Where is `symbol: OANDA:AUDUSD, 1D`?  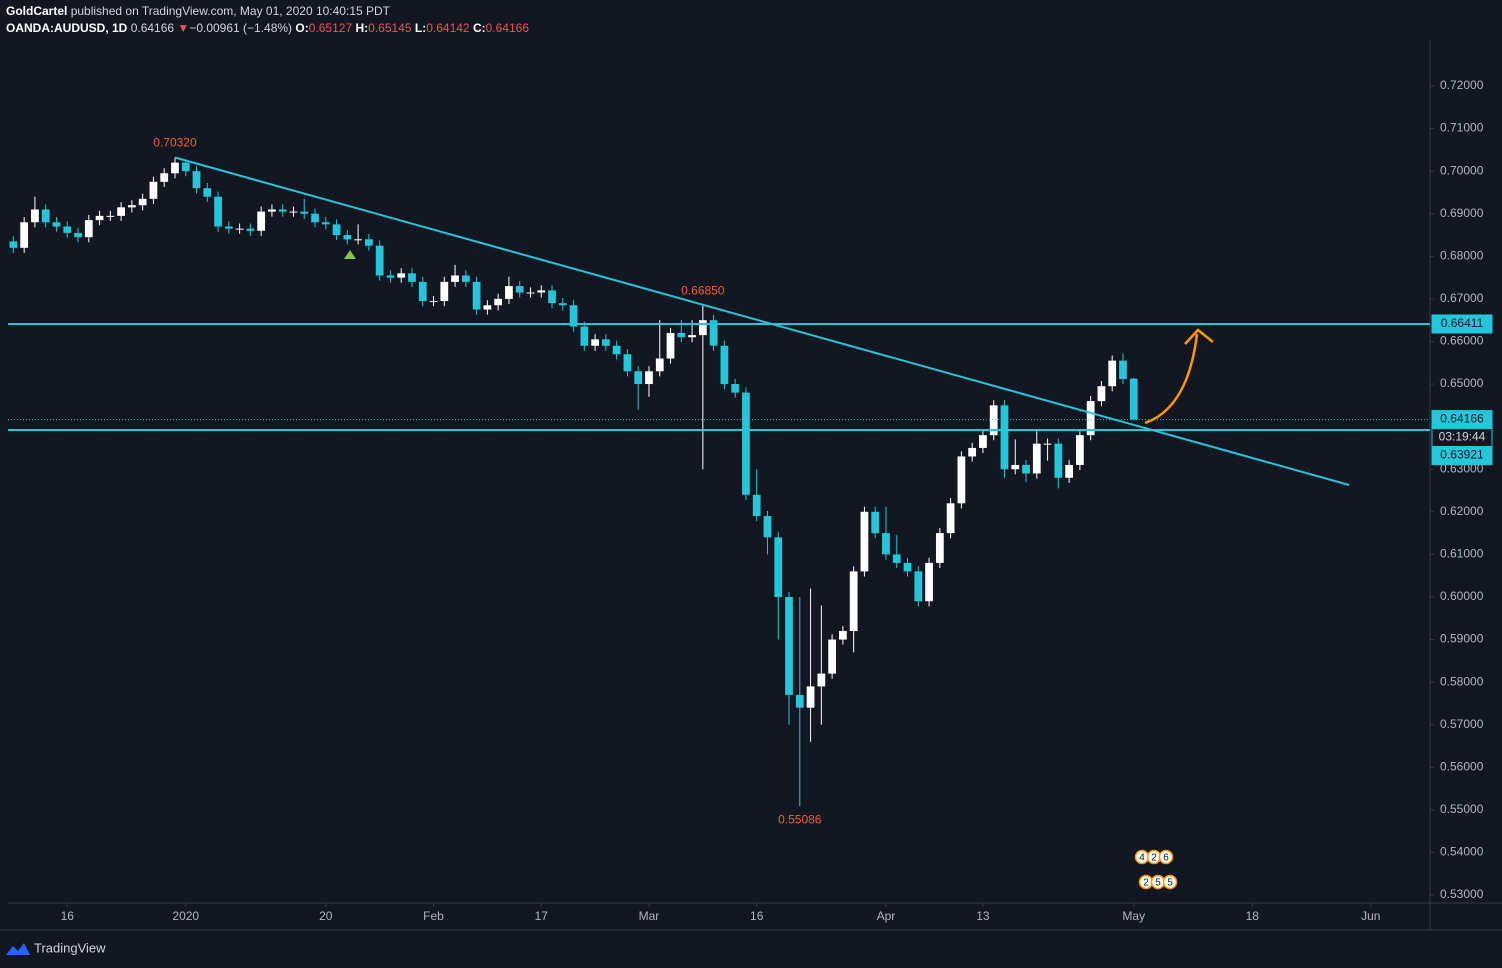 symbol: OANDA:AUDUSD, 1D is located at coordinates (67, 28).